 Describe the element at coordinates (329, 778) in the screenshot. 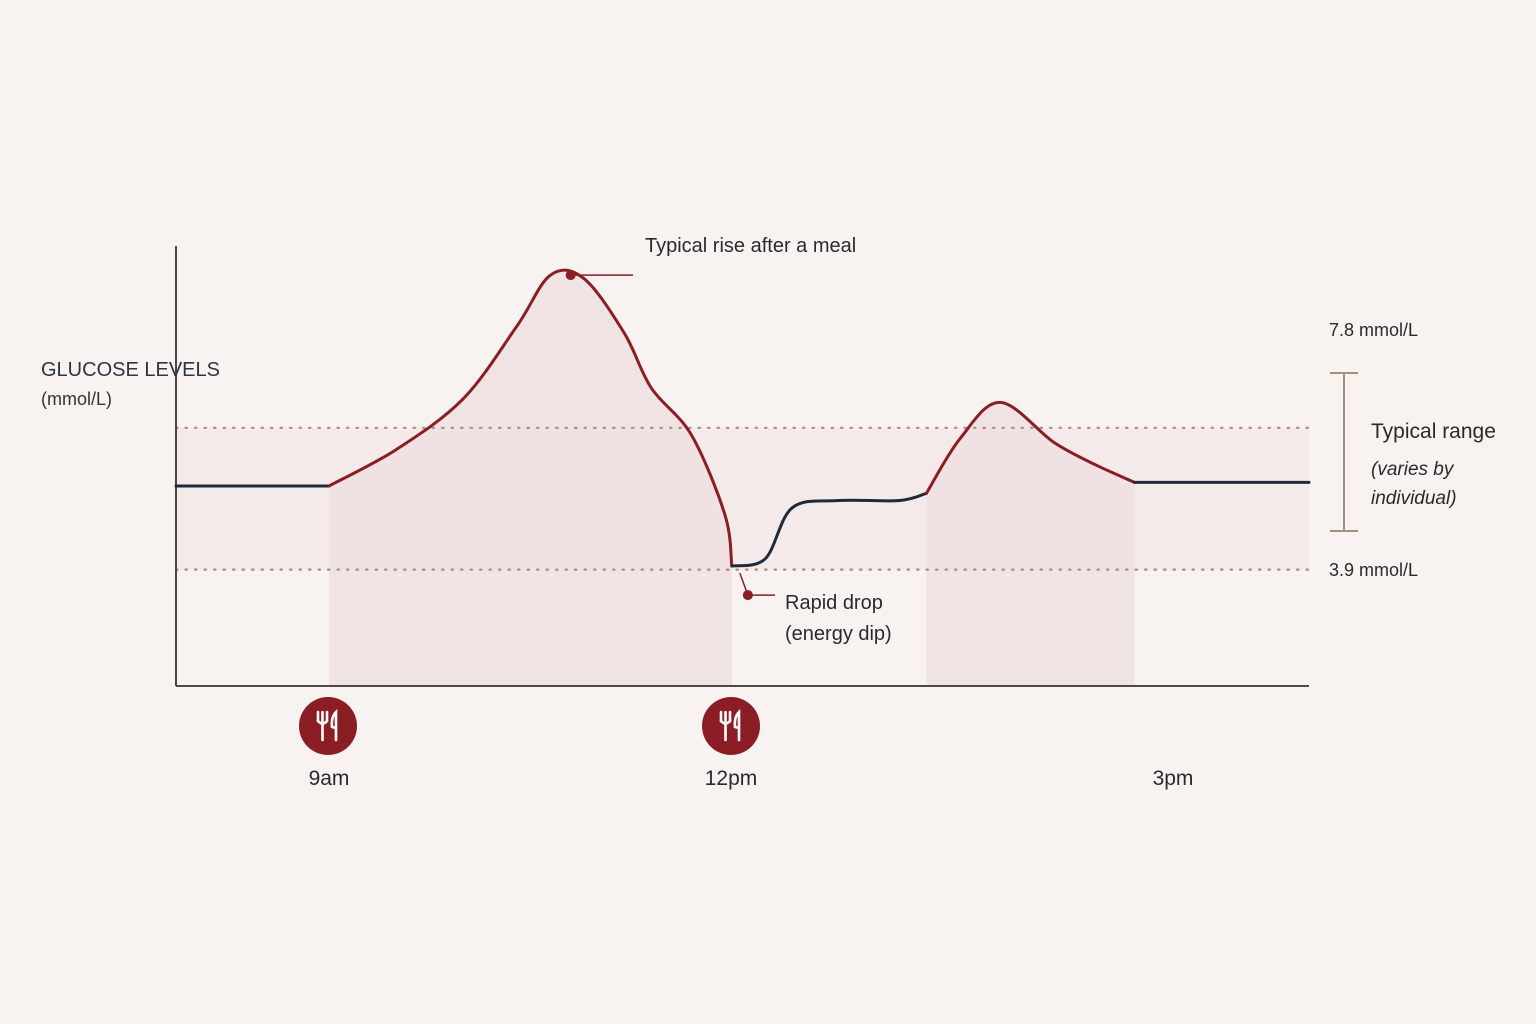

I see `x-tick-label-9am: 9am` at that location.